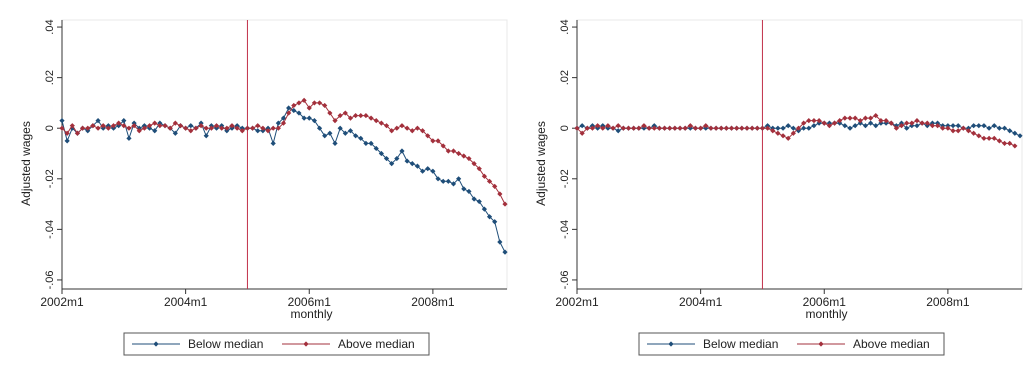 The image size is (1030, 370). I want to click on legend: Below median Above median, so click(276, 344).